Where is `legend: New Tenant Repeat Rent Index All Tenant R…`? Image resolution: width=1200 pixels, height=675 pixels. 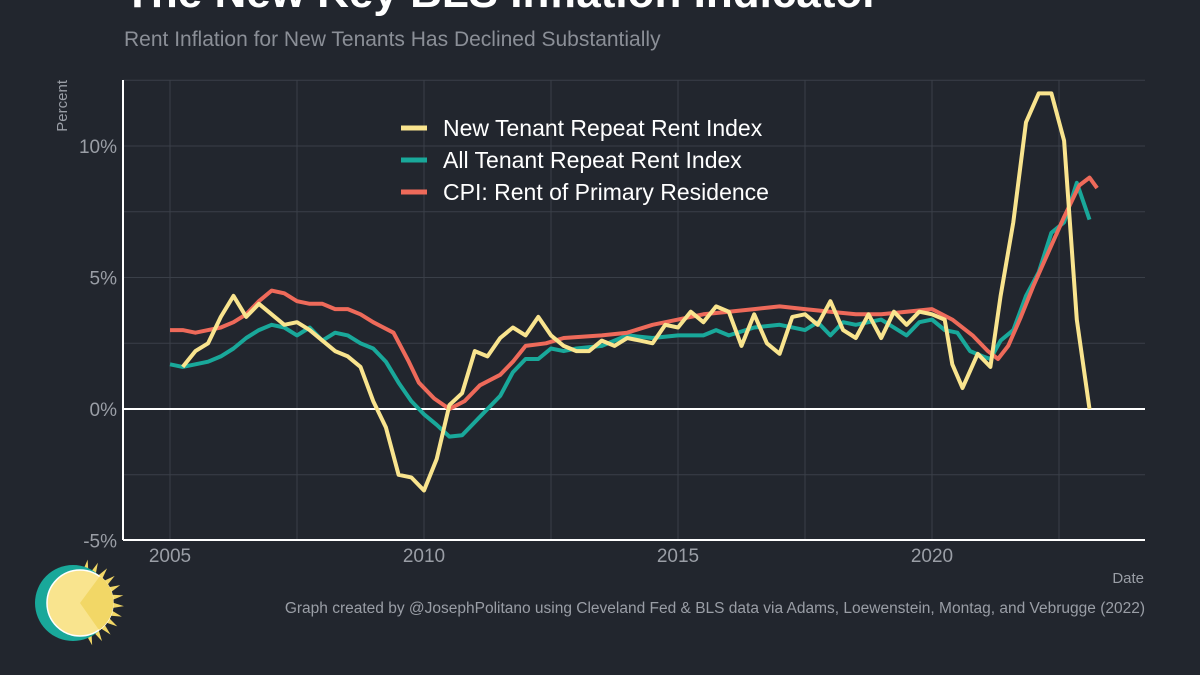 legend: New Tenant Repeat Rent Index All Tenant R… is located at coordinates (585, 160).